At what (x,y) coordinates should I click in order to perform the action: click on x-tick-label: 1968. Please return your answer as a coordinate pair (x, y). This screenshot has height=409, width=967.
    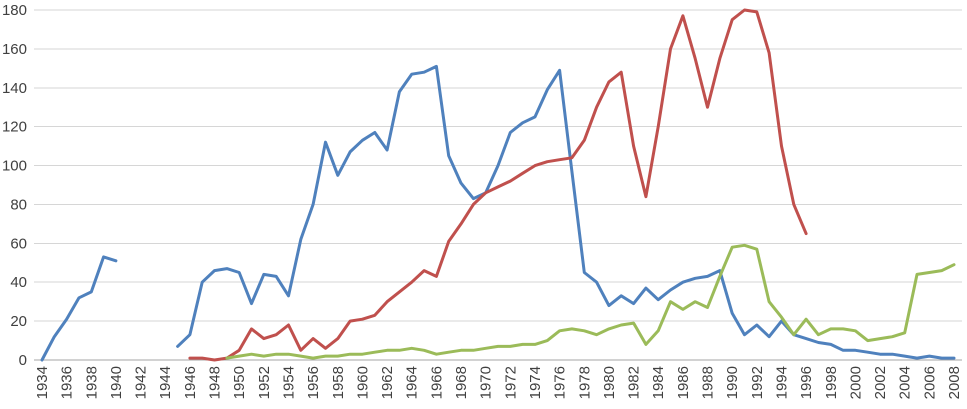
    Looking at the image, I should click on (461, 382).